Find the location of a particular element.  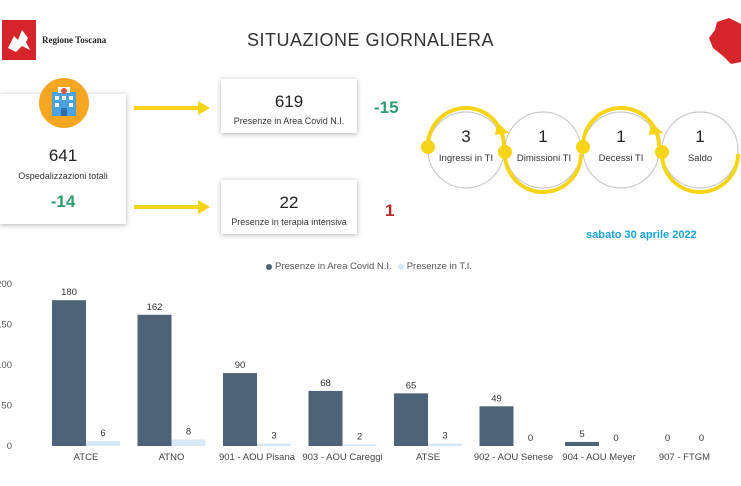

x-tick-label: ATSE is located at coordinates (428, 457).